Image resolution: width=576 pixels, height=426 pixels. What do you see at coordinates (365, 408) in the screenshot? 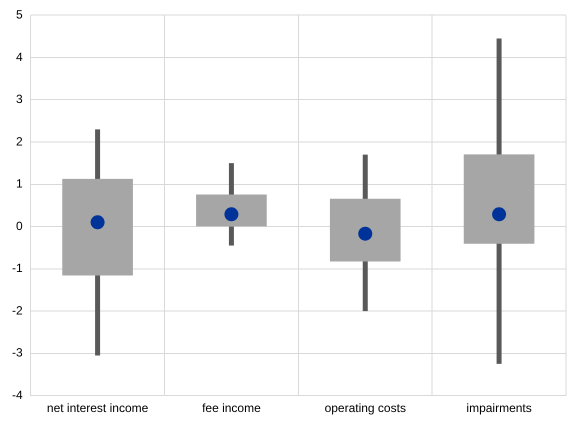
I see `x-tick-label: operating costs` at bounding box center [365, 408].